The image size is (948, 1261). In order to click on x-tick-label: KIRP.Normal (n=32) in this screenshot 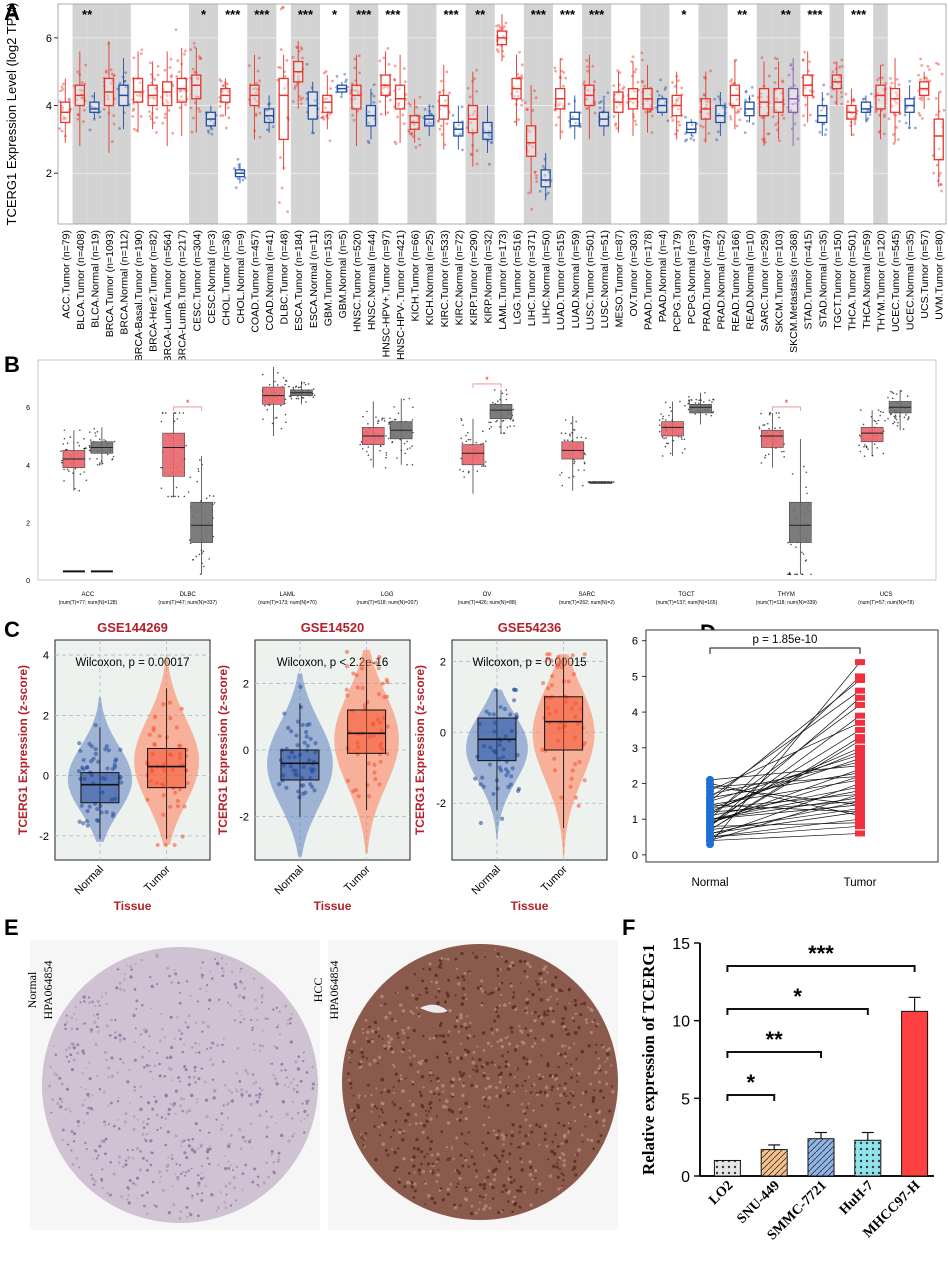, I will do `click(488, 276)`.